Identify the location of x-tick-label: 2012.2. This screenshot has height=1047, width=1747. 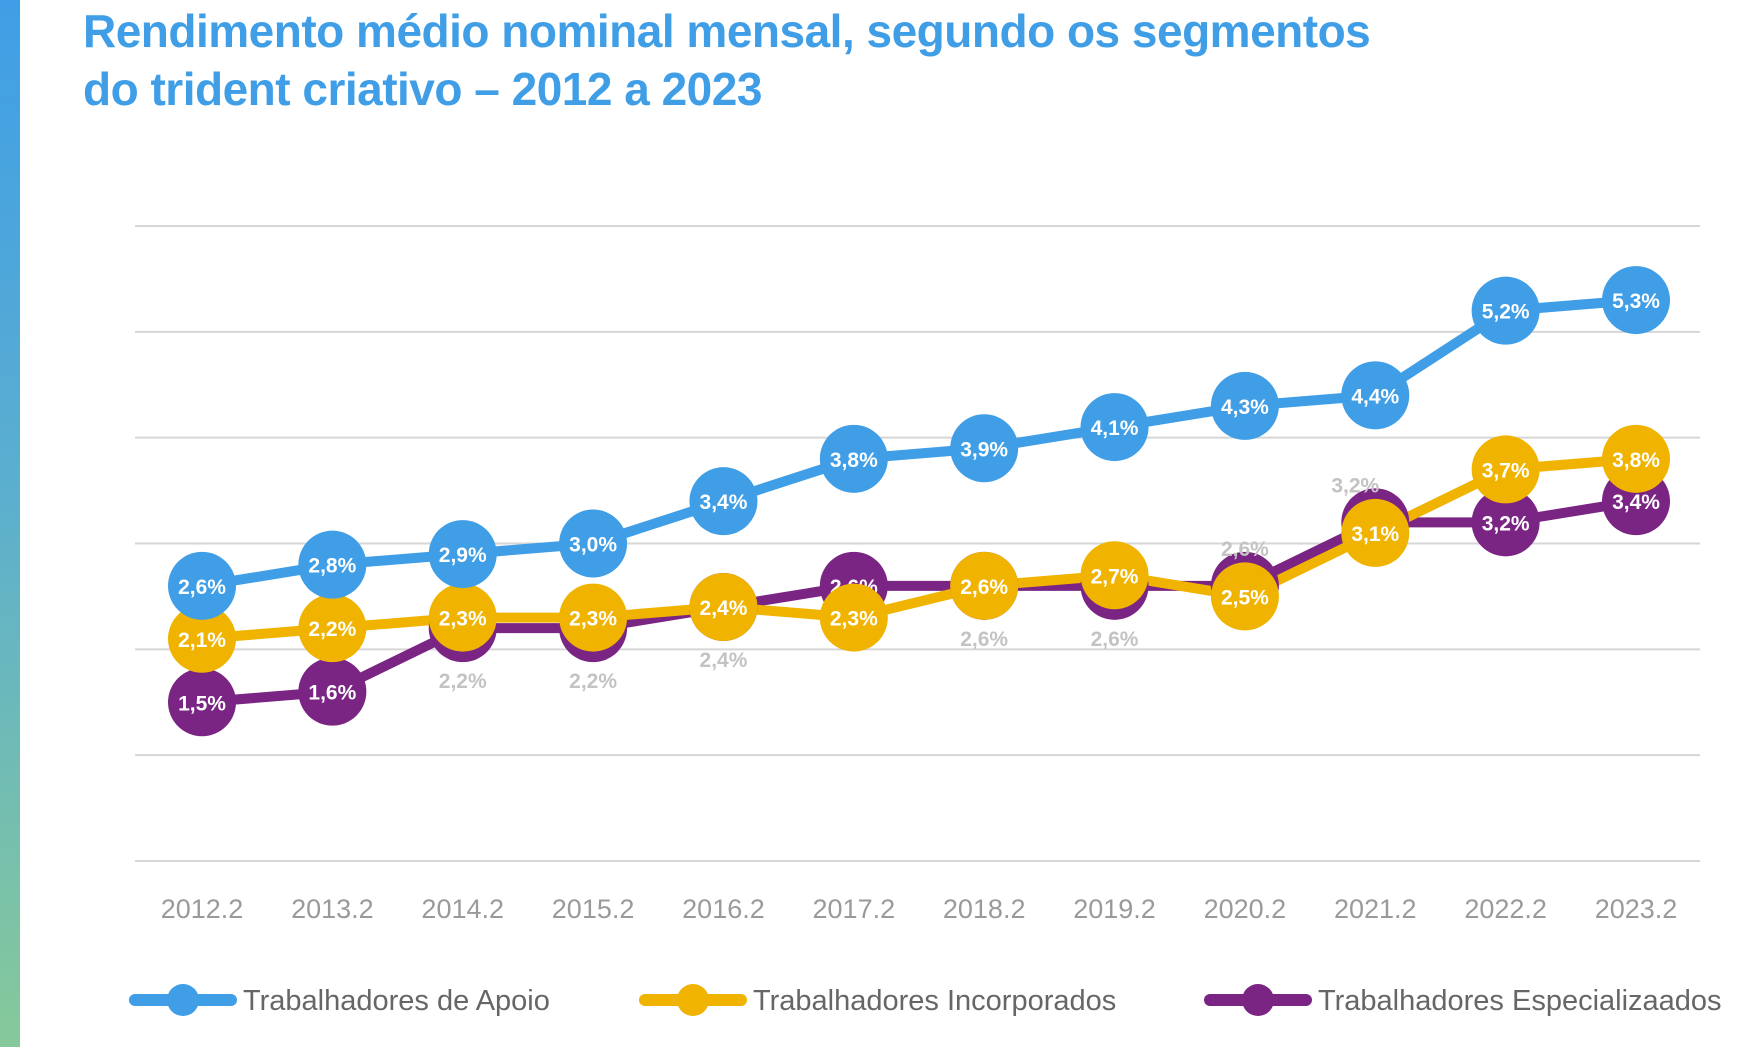
(202, 909).